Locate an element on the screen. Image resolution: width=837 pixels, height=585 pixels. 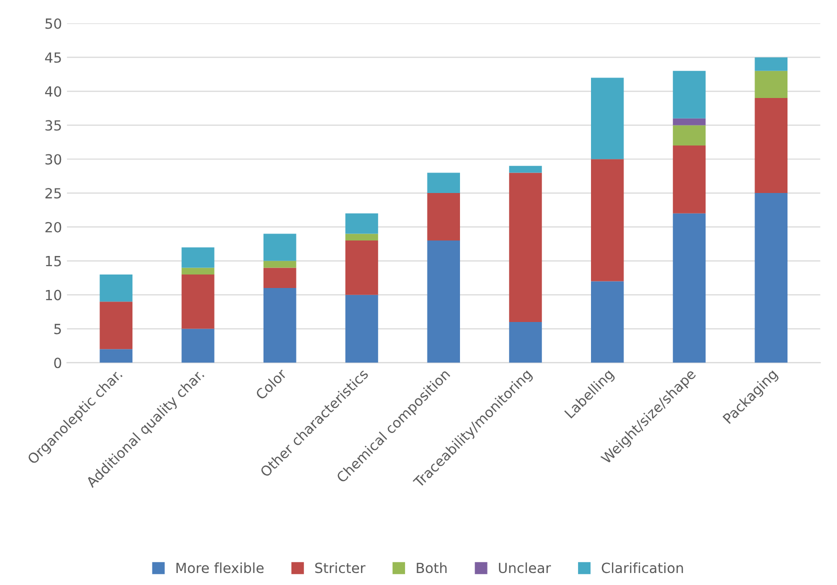
legend-label: More flexible is located at coordinates (220, 568).